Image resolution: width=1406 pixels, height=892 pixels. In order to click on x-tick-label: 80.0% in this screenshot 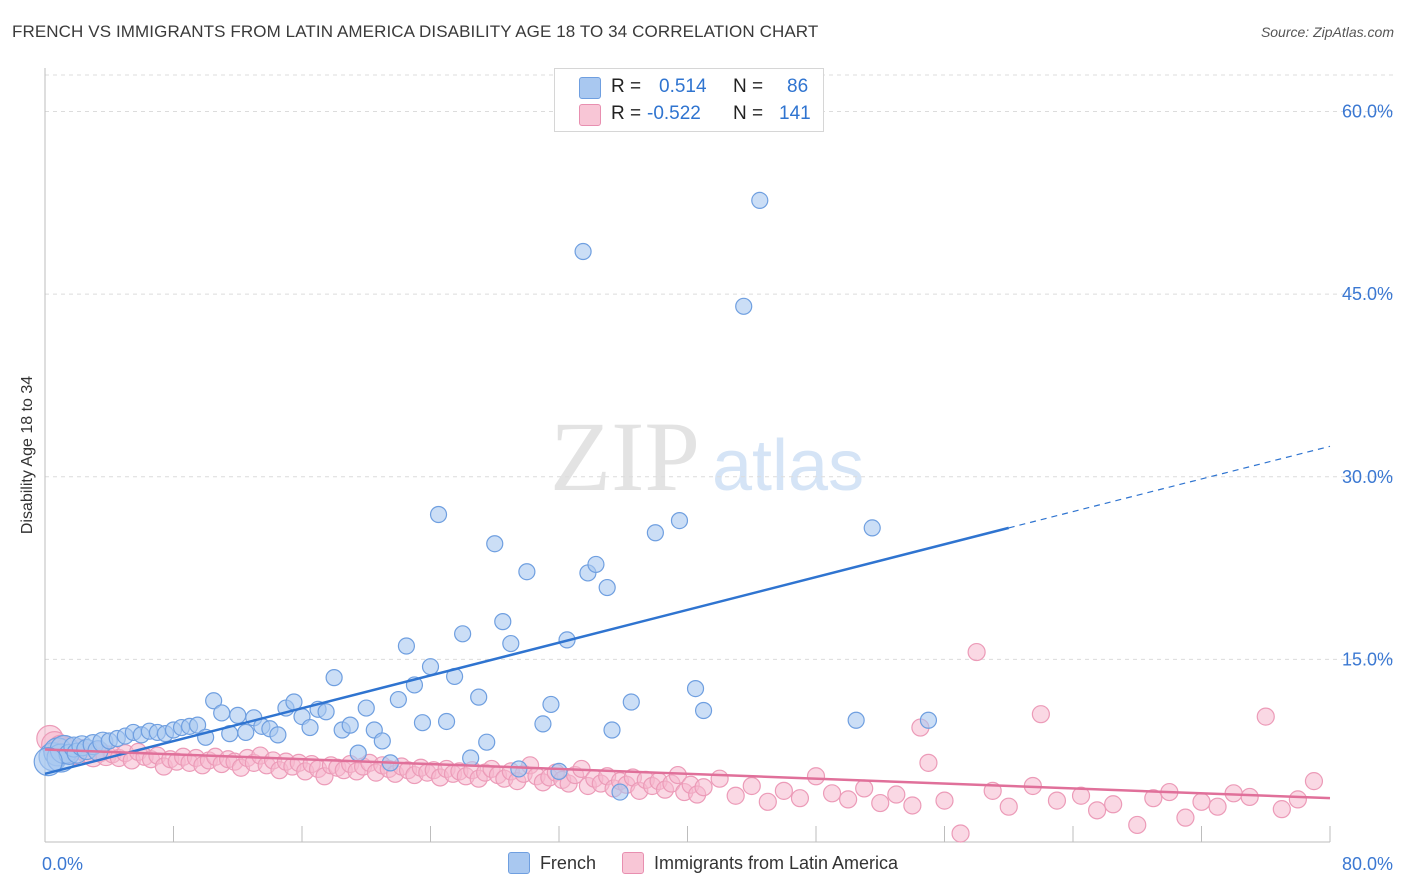, I will do `click(1367, 864)`.